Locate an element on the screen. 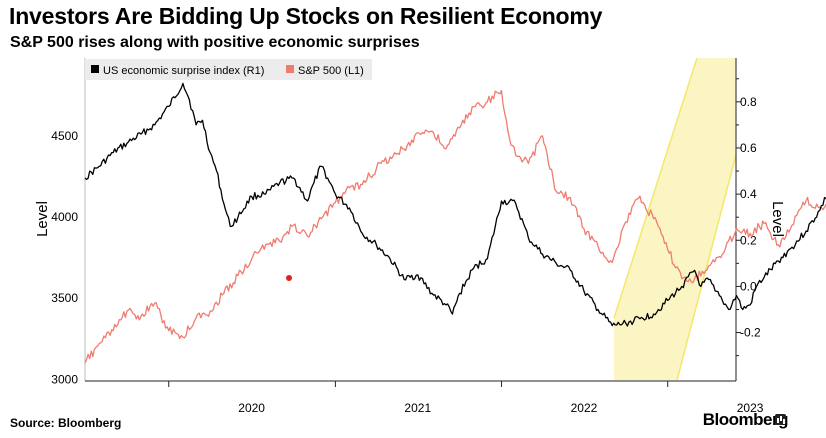  source-note: Source: Bloomberg is located at coordinates (66, 423).